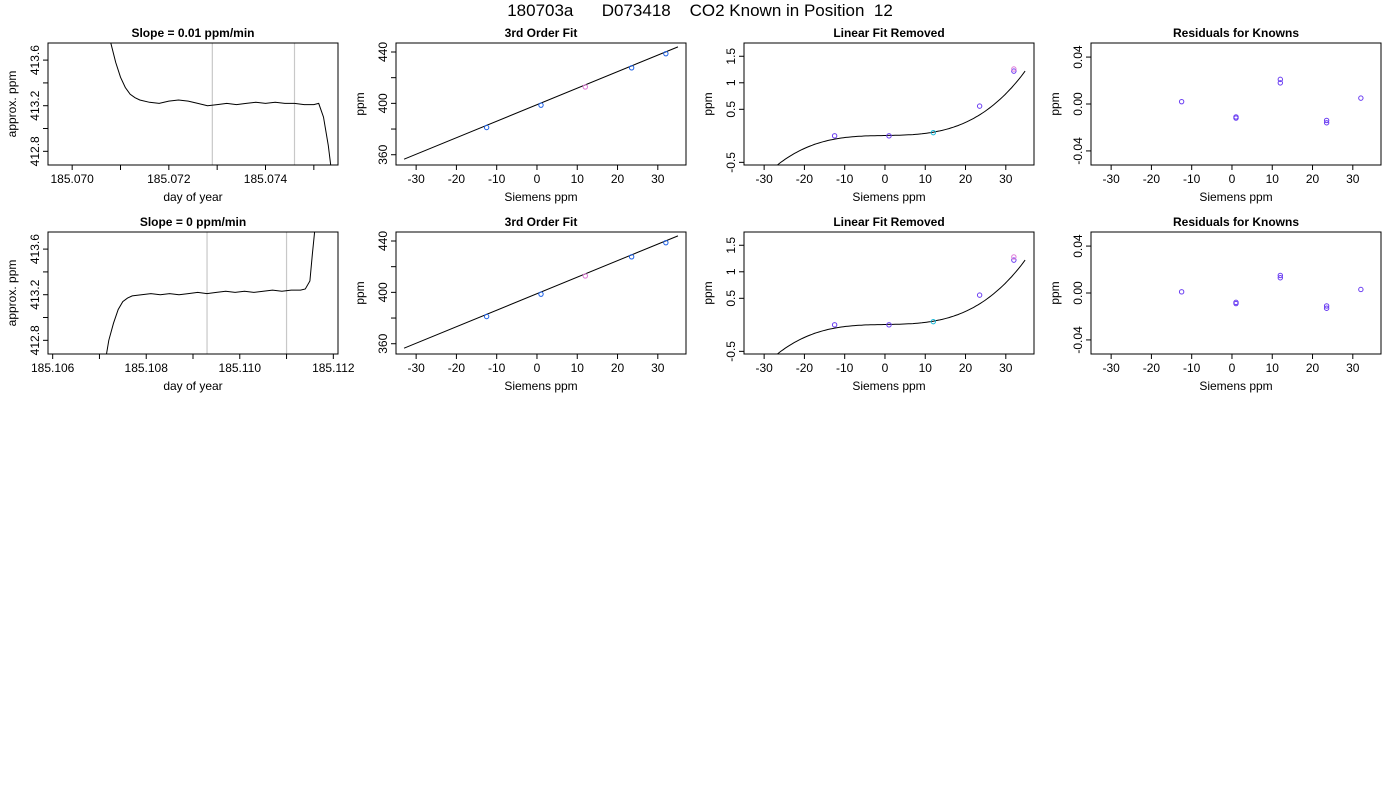 The image size is (1400, 800). I want to click on y-tick-label: -0.04, so click(1078, 151).